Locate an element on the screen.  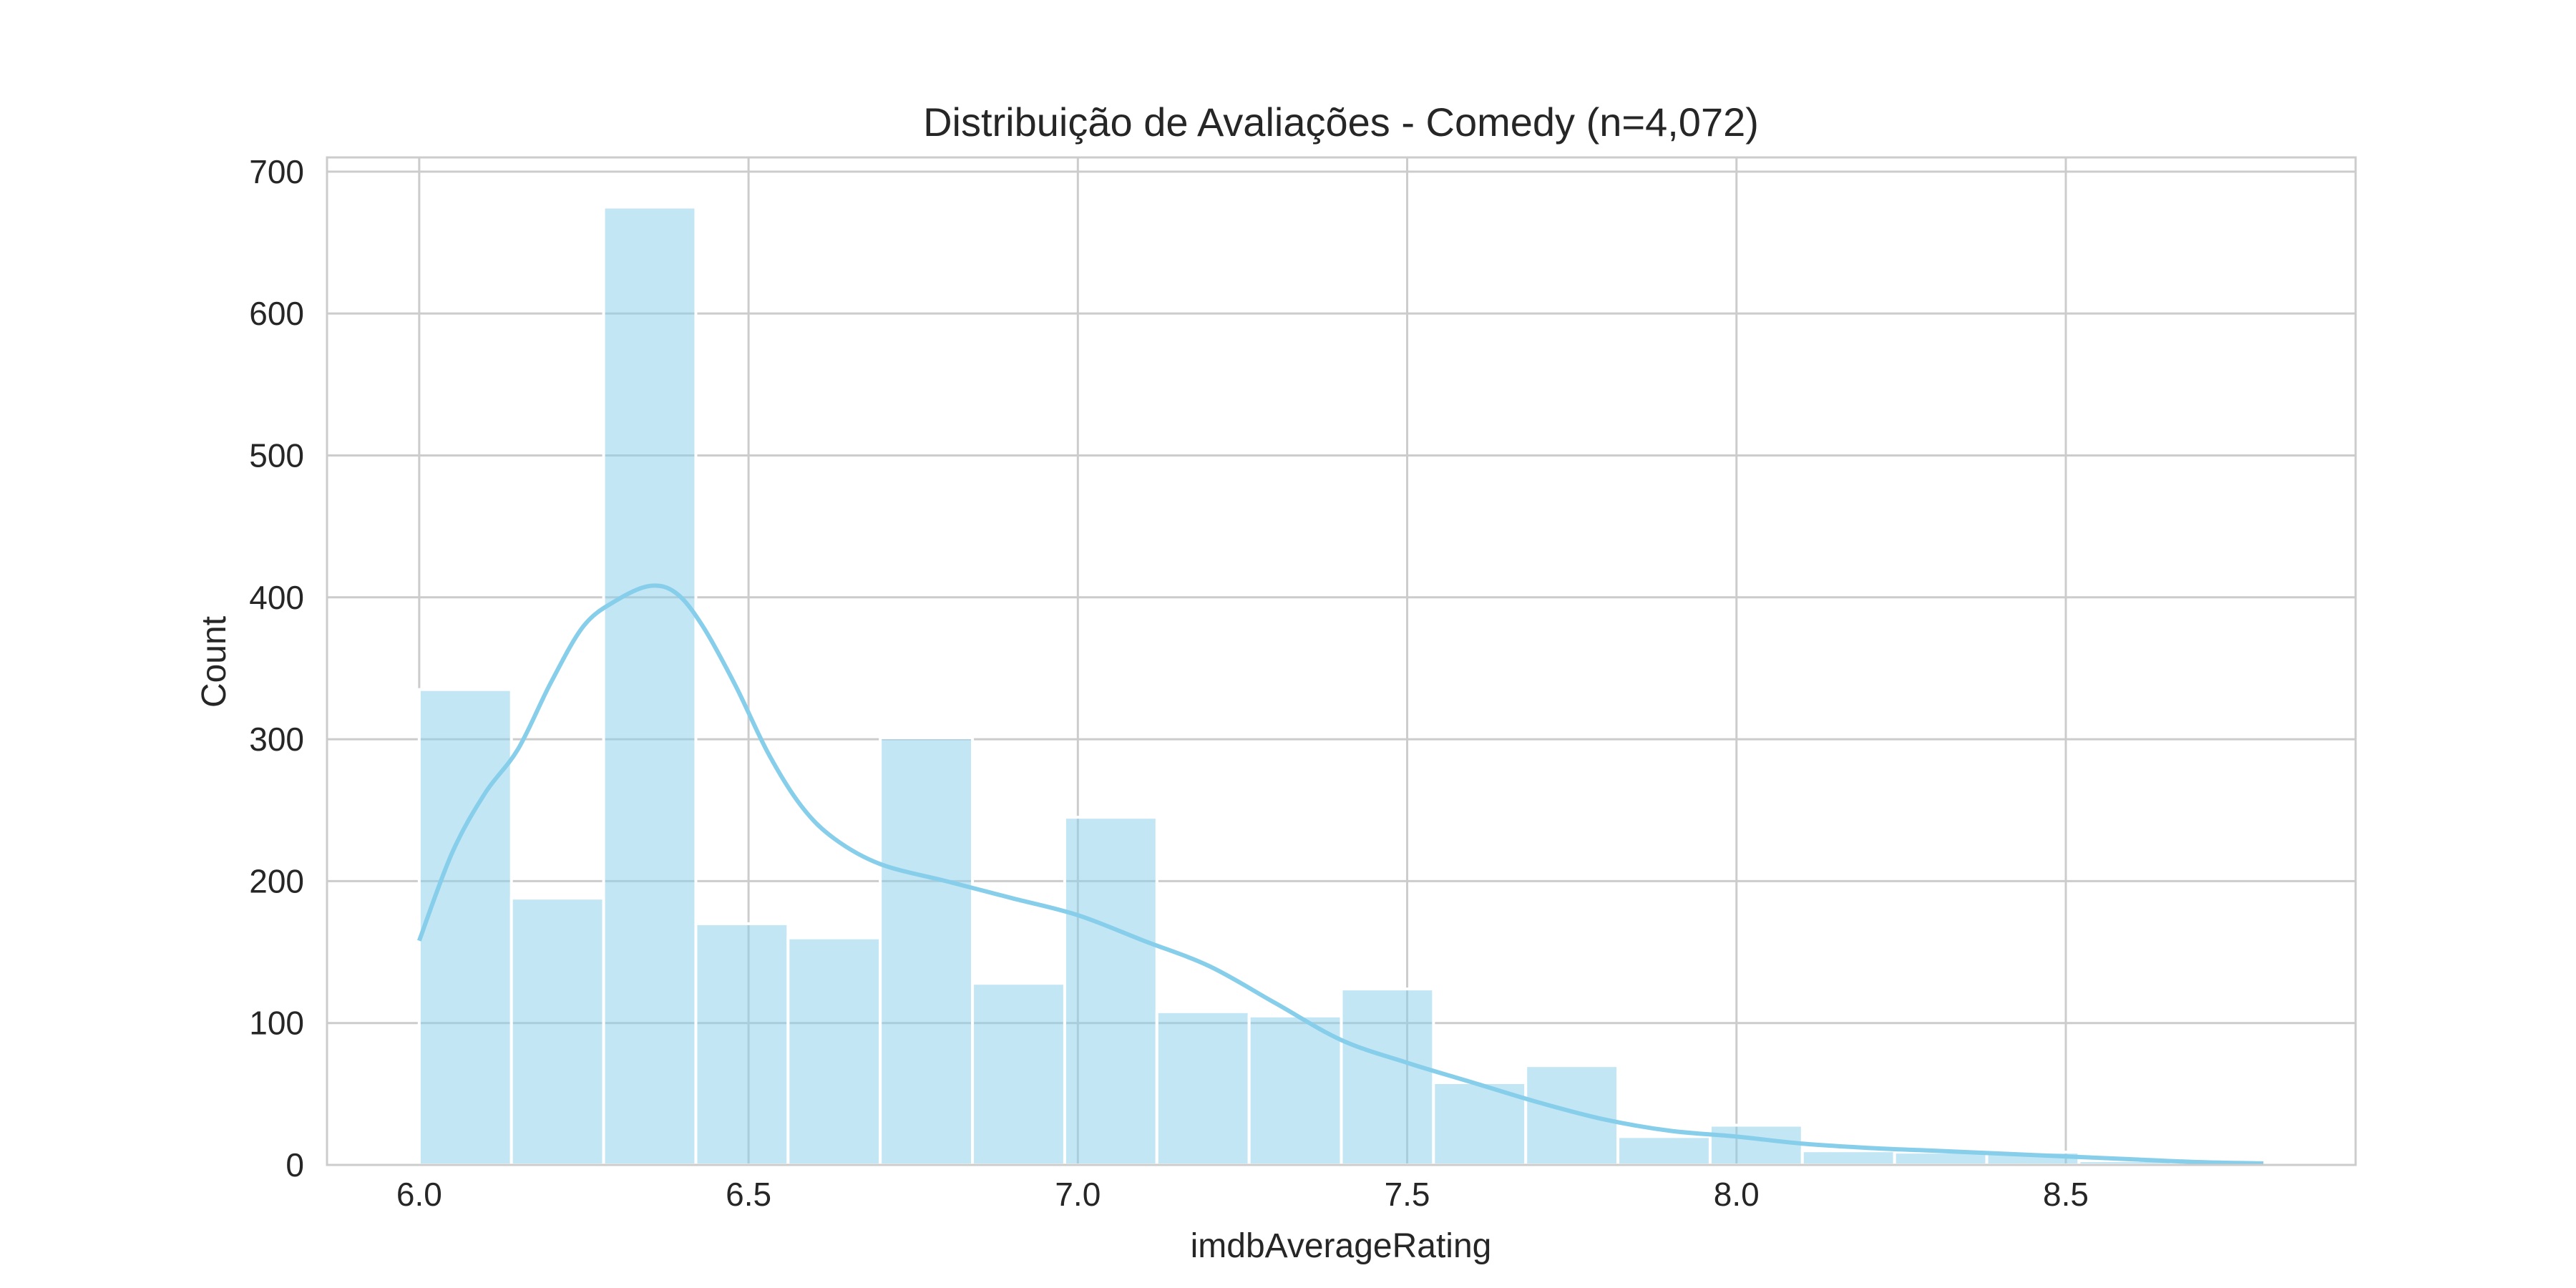
x-tick-label: 8.5 is located at coordinates (2066, 1194).